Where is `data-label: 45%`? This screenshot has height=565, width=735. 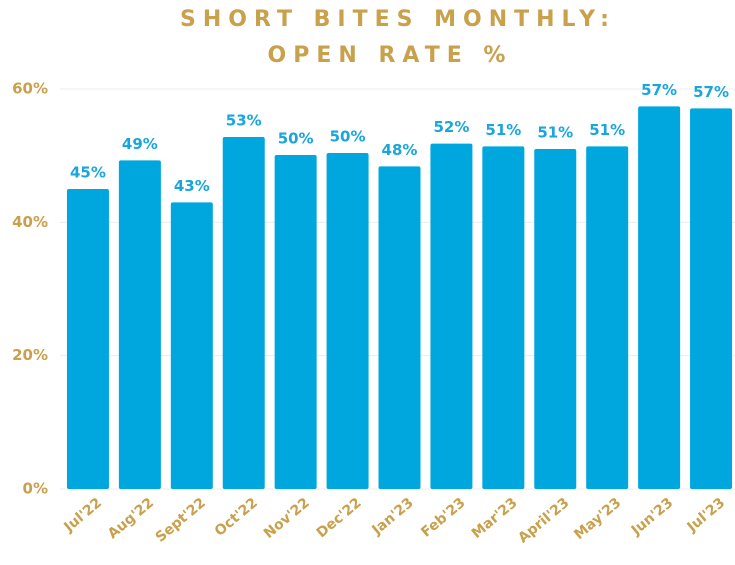
data-label: 45% is located at coordinates (88, 173).